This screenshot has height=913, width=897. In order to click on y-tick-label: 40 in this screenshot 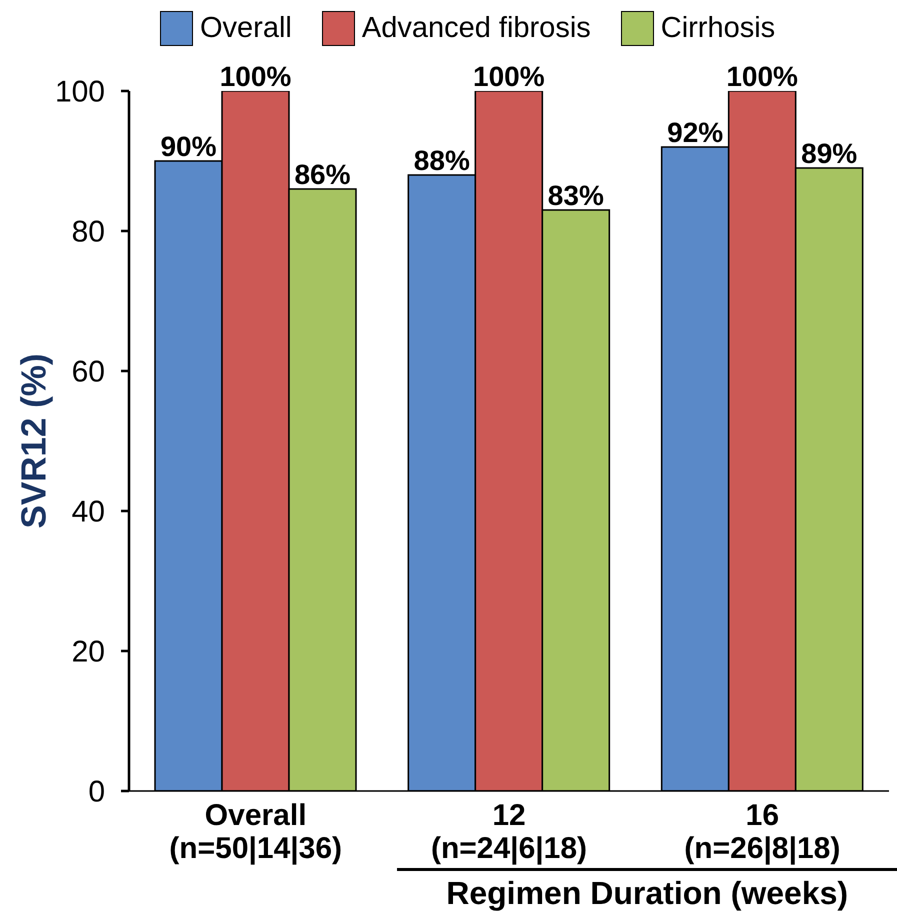, I will do `click(88, 512)`.